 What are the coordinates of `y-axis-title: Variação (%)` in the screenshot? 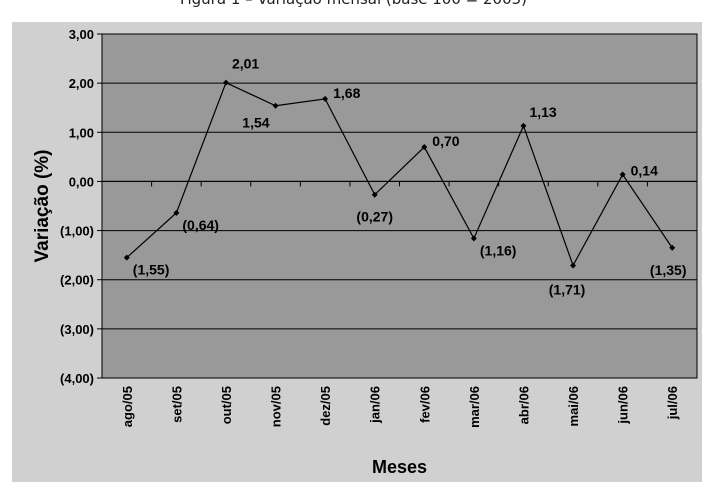 It's located at (42, 206).